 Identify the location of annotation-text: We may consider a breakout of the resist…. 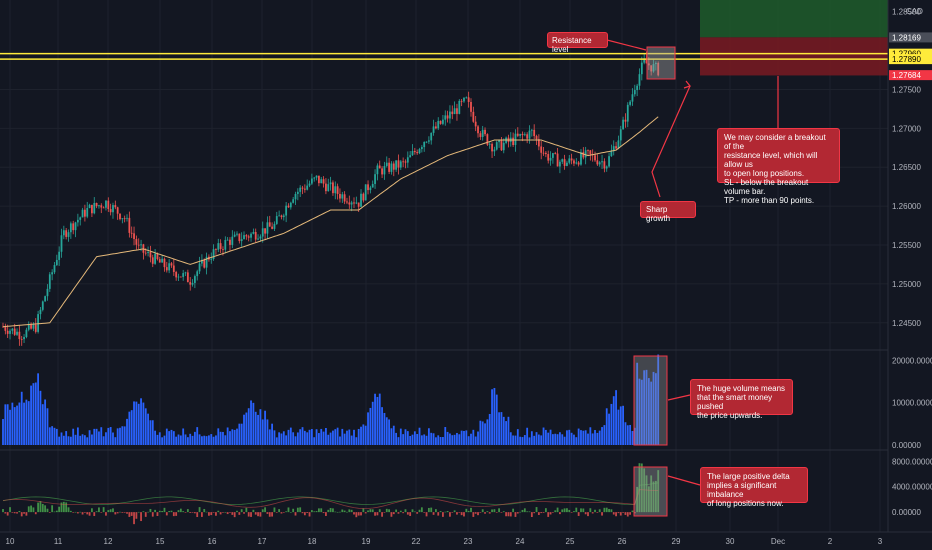
(775, 169).